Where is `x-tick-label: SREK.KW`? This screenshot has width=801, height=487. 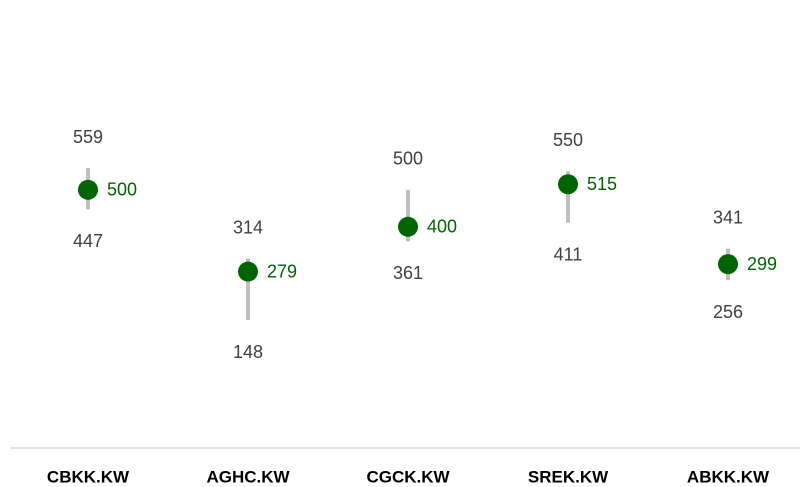 x-tick-label: SREK.KW is located at coordinates (568, 476).